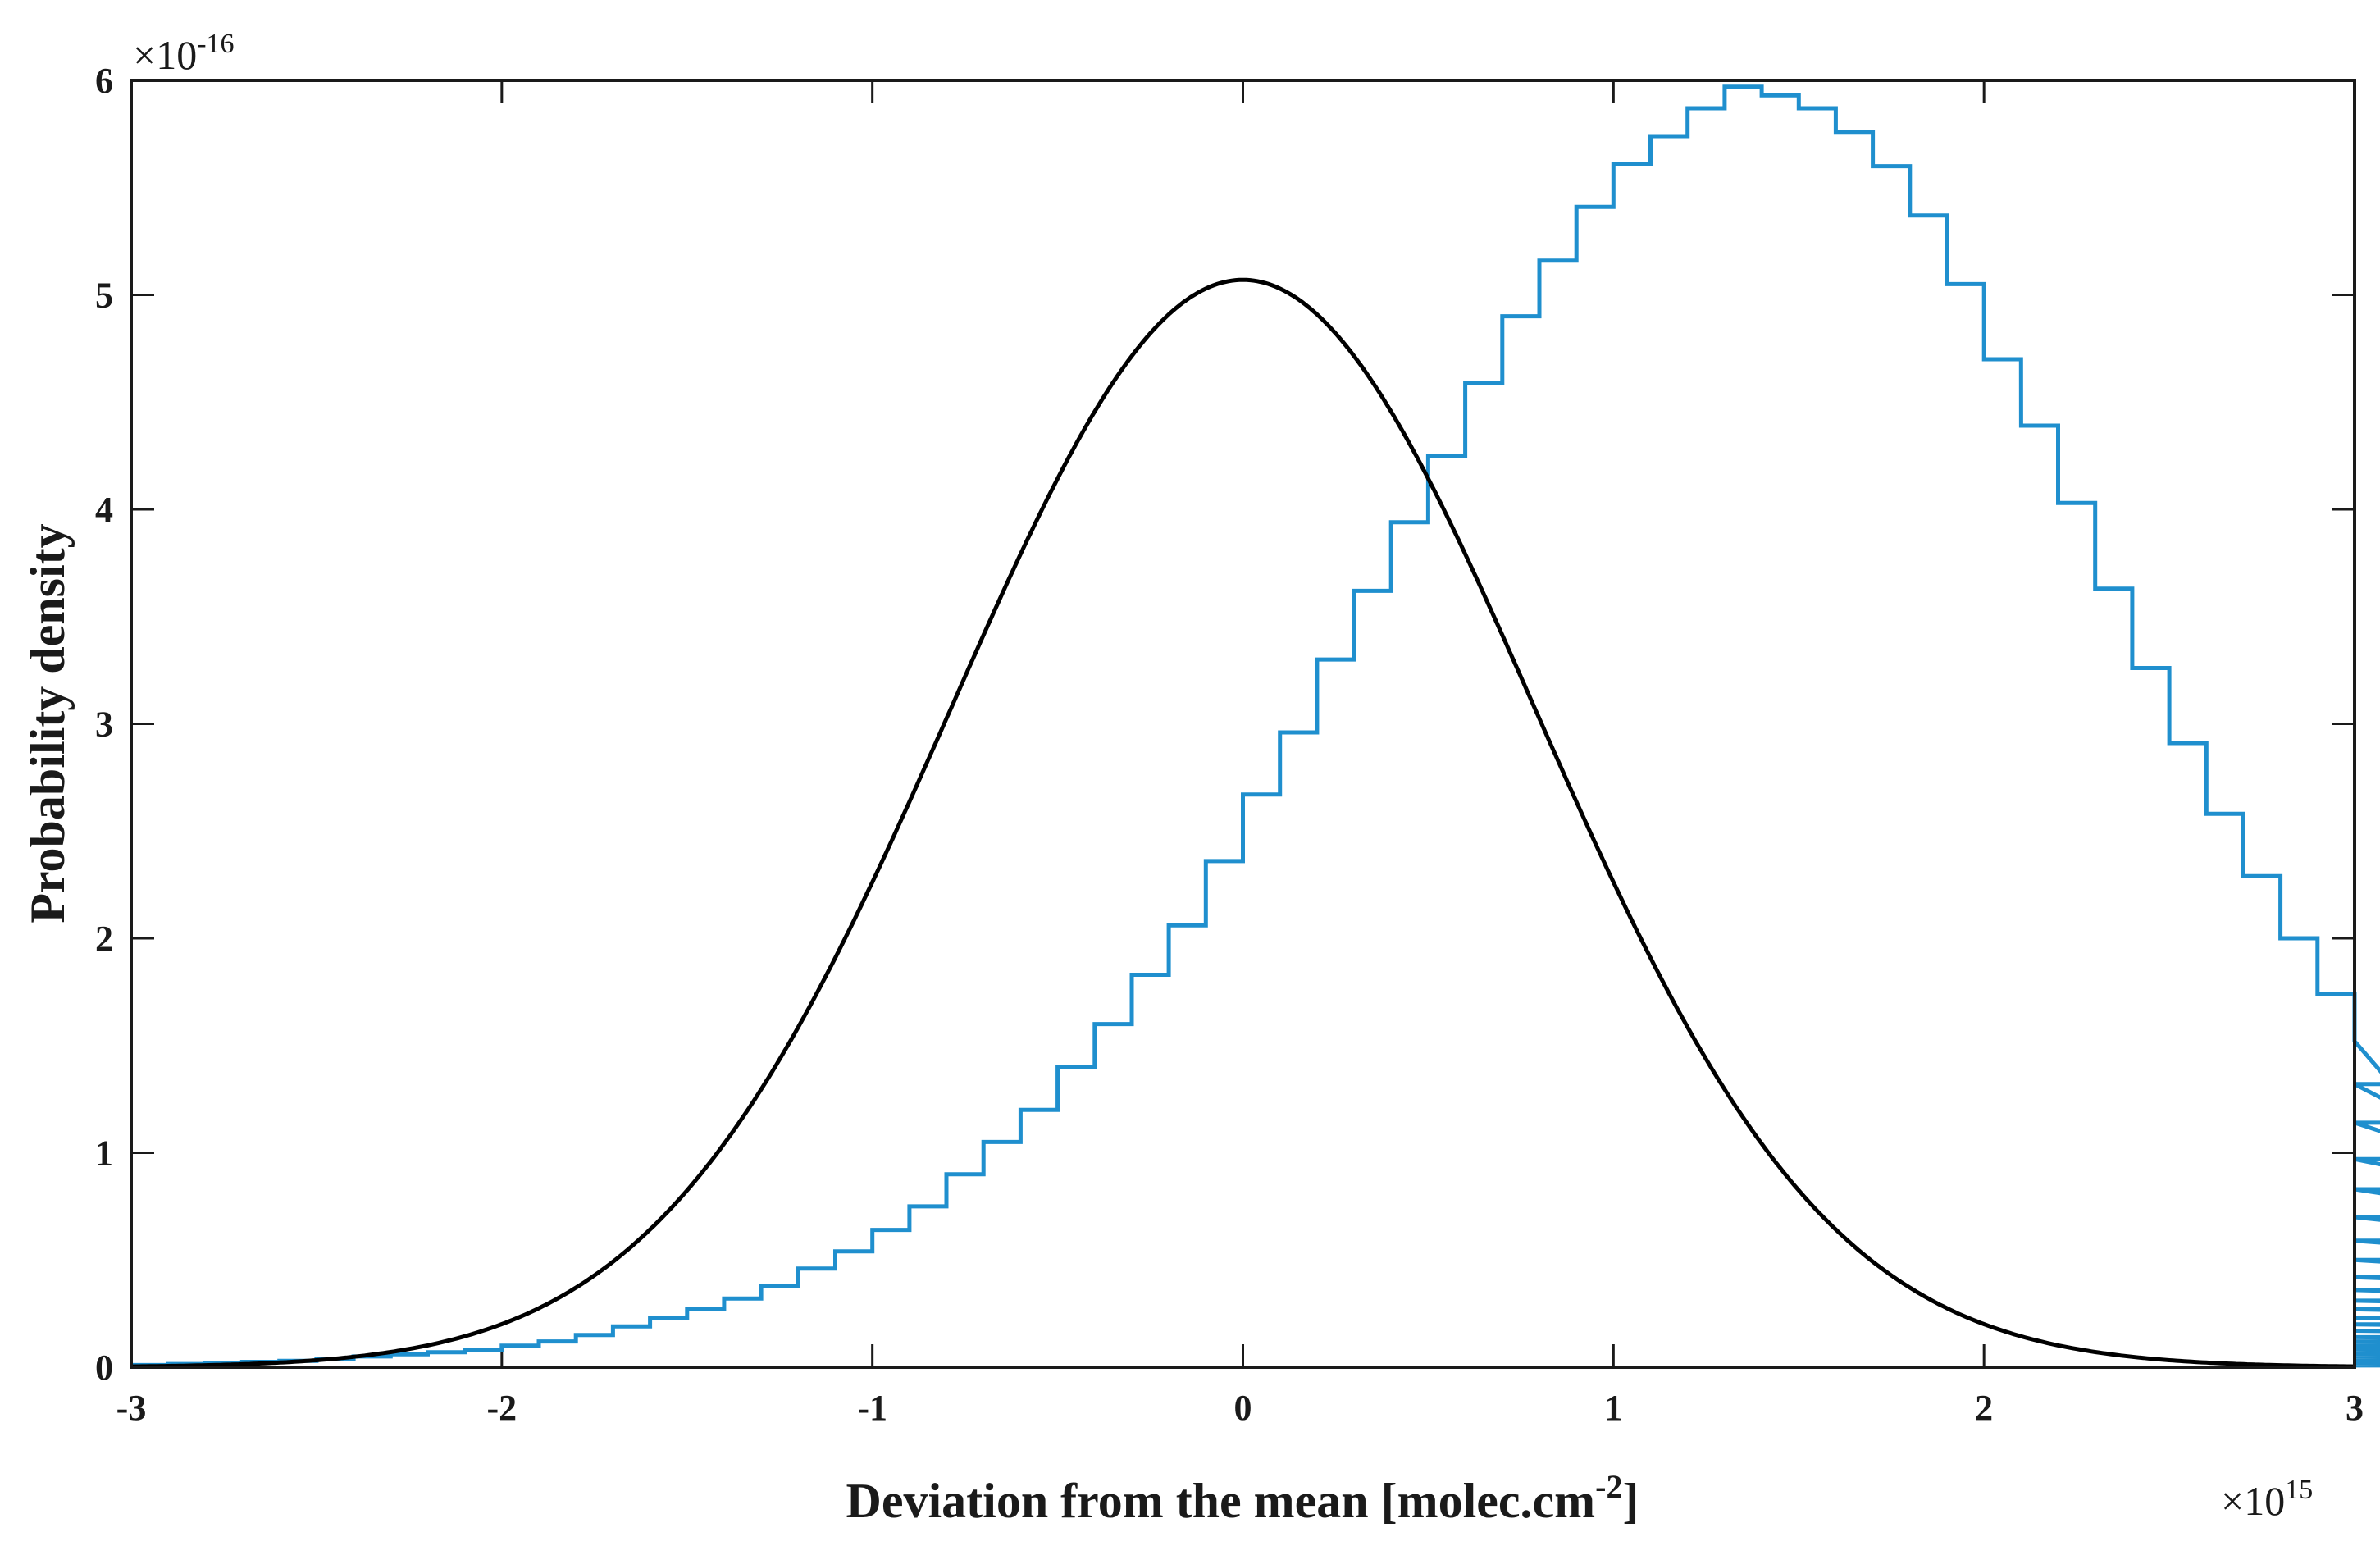  Describe the element at coordinates (1613, 1408) in the screenshot. I see `x-tick-label: 1` at that location.